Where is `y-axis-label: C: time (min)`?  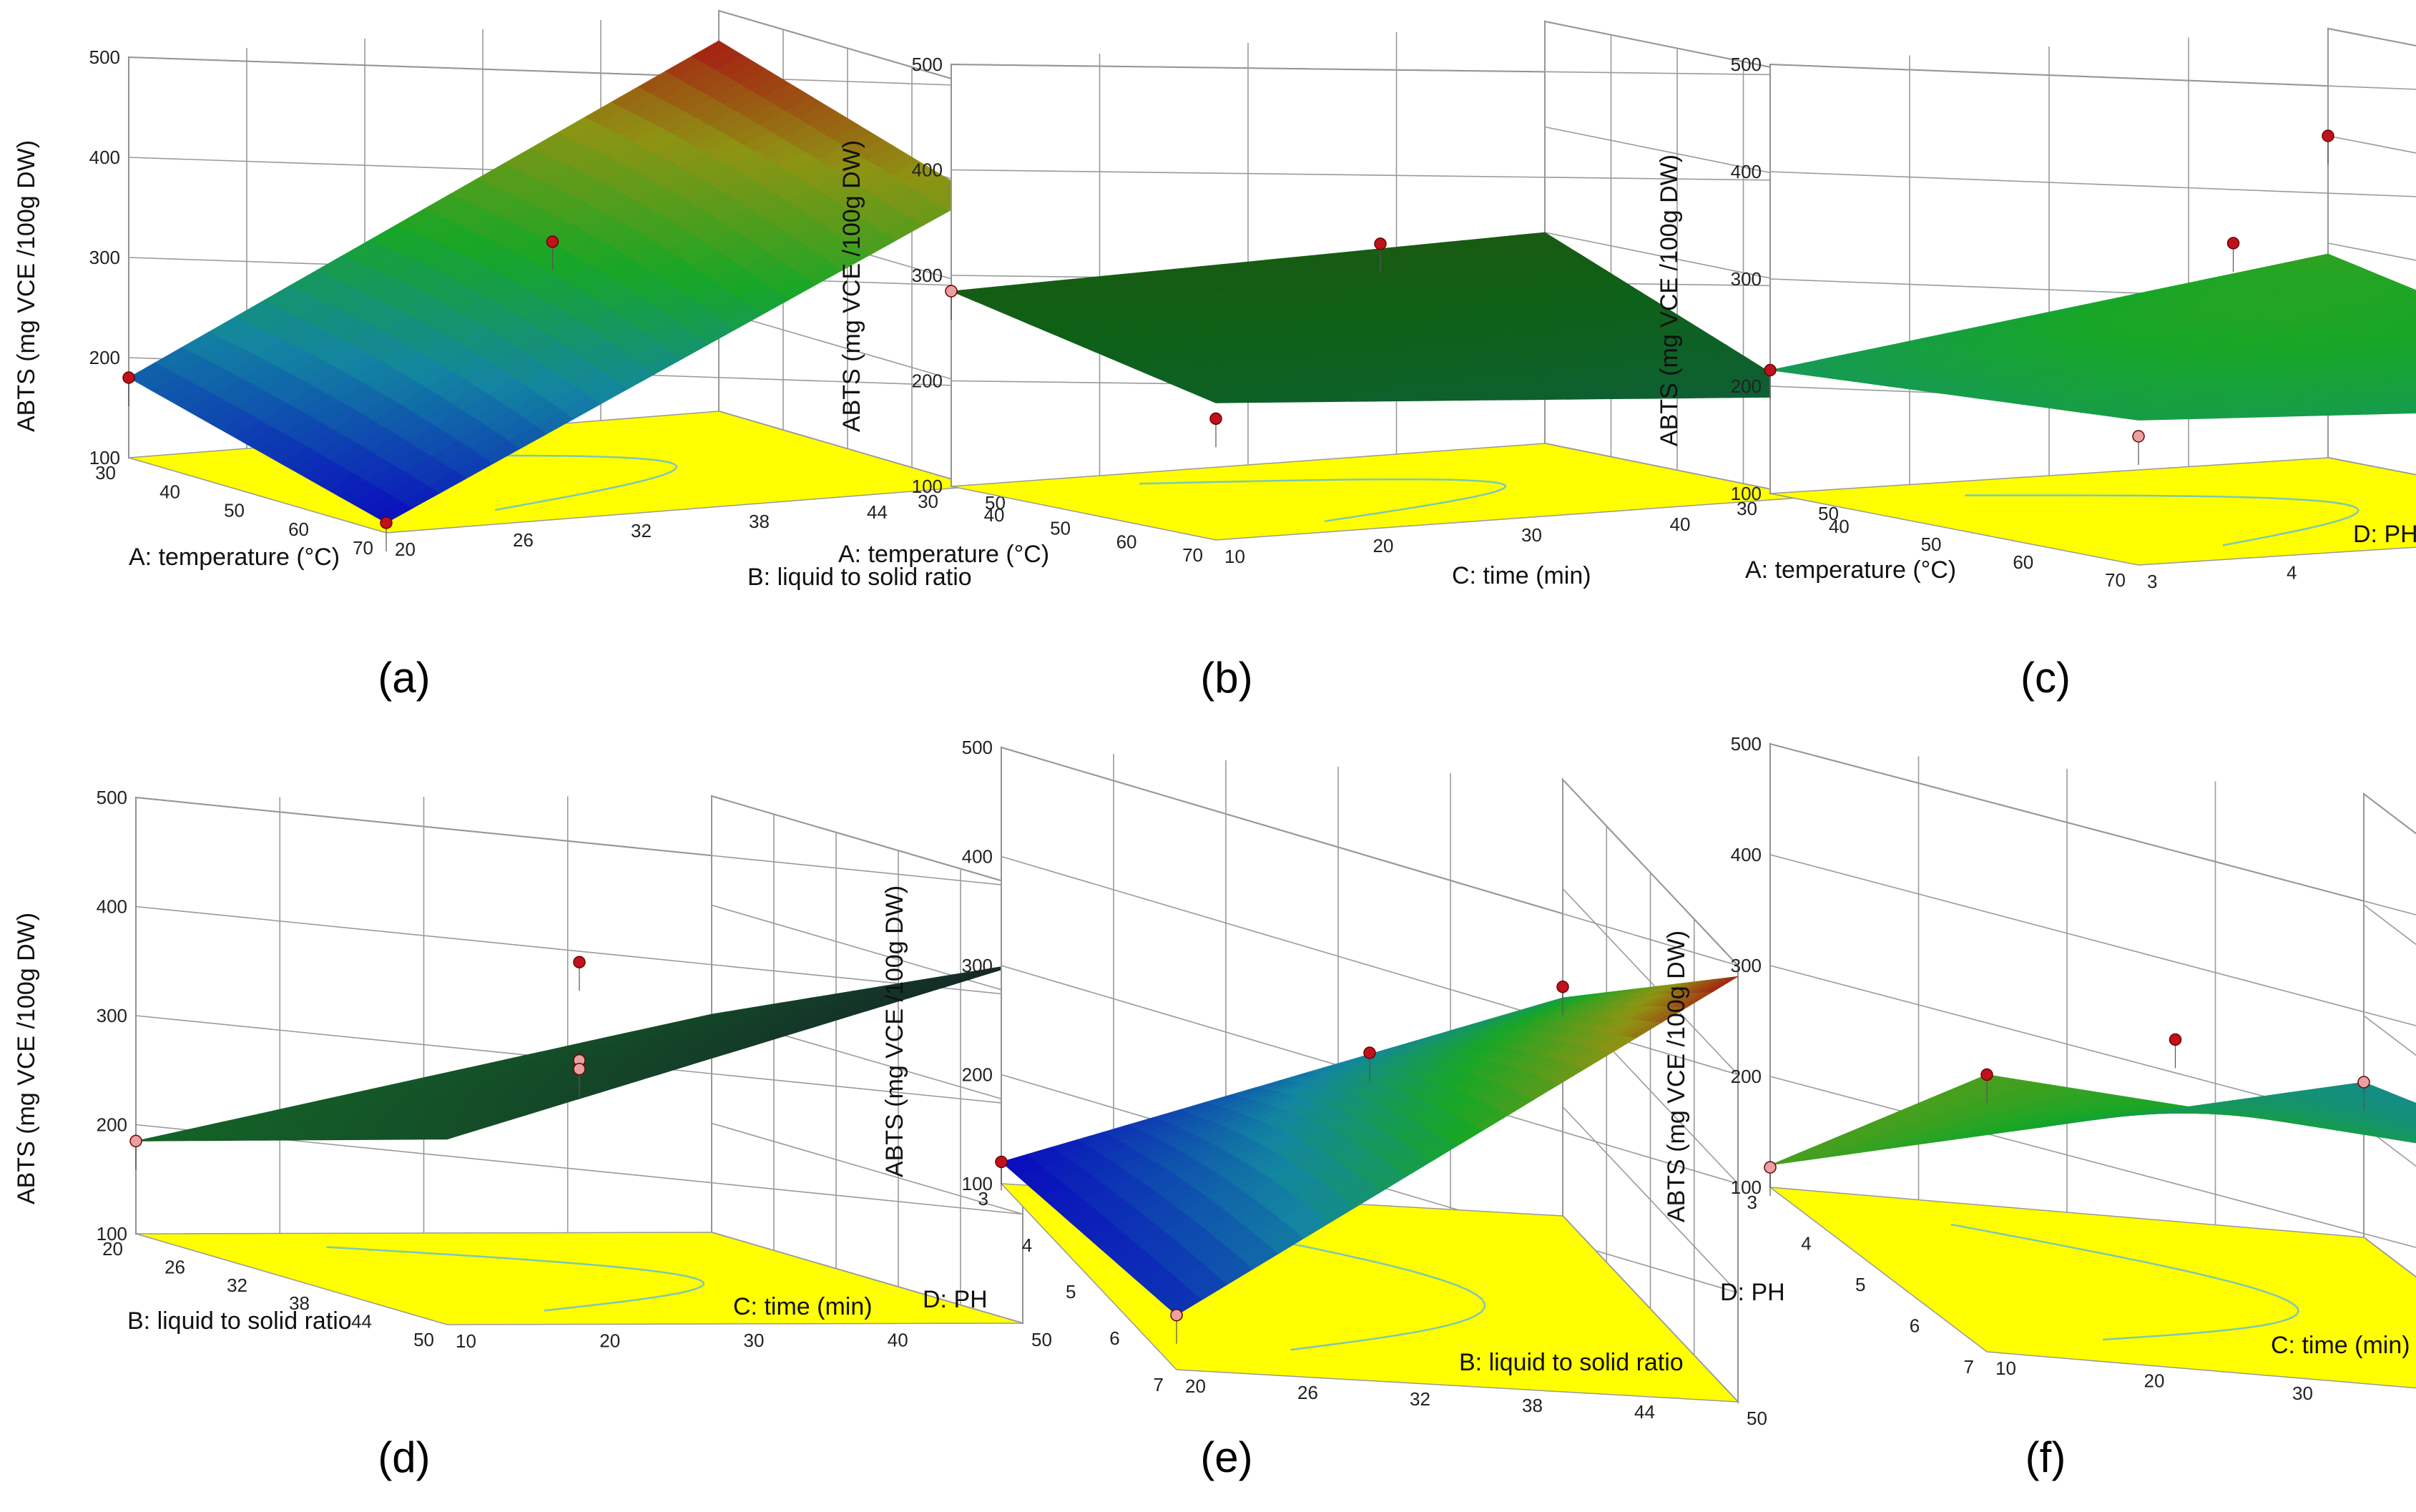 y-axis-label: C: time (min) is located at coordinates (803, 1306).